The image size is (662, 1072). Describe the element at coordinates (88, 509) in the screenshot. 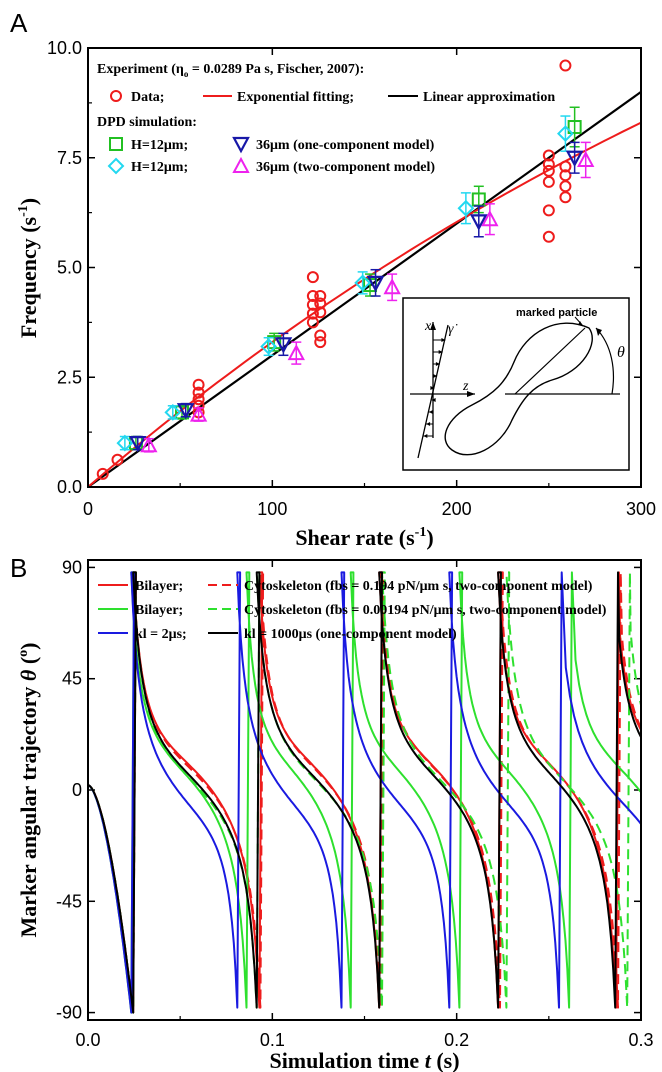

I see `x-tick-label-a: 0` at that location.